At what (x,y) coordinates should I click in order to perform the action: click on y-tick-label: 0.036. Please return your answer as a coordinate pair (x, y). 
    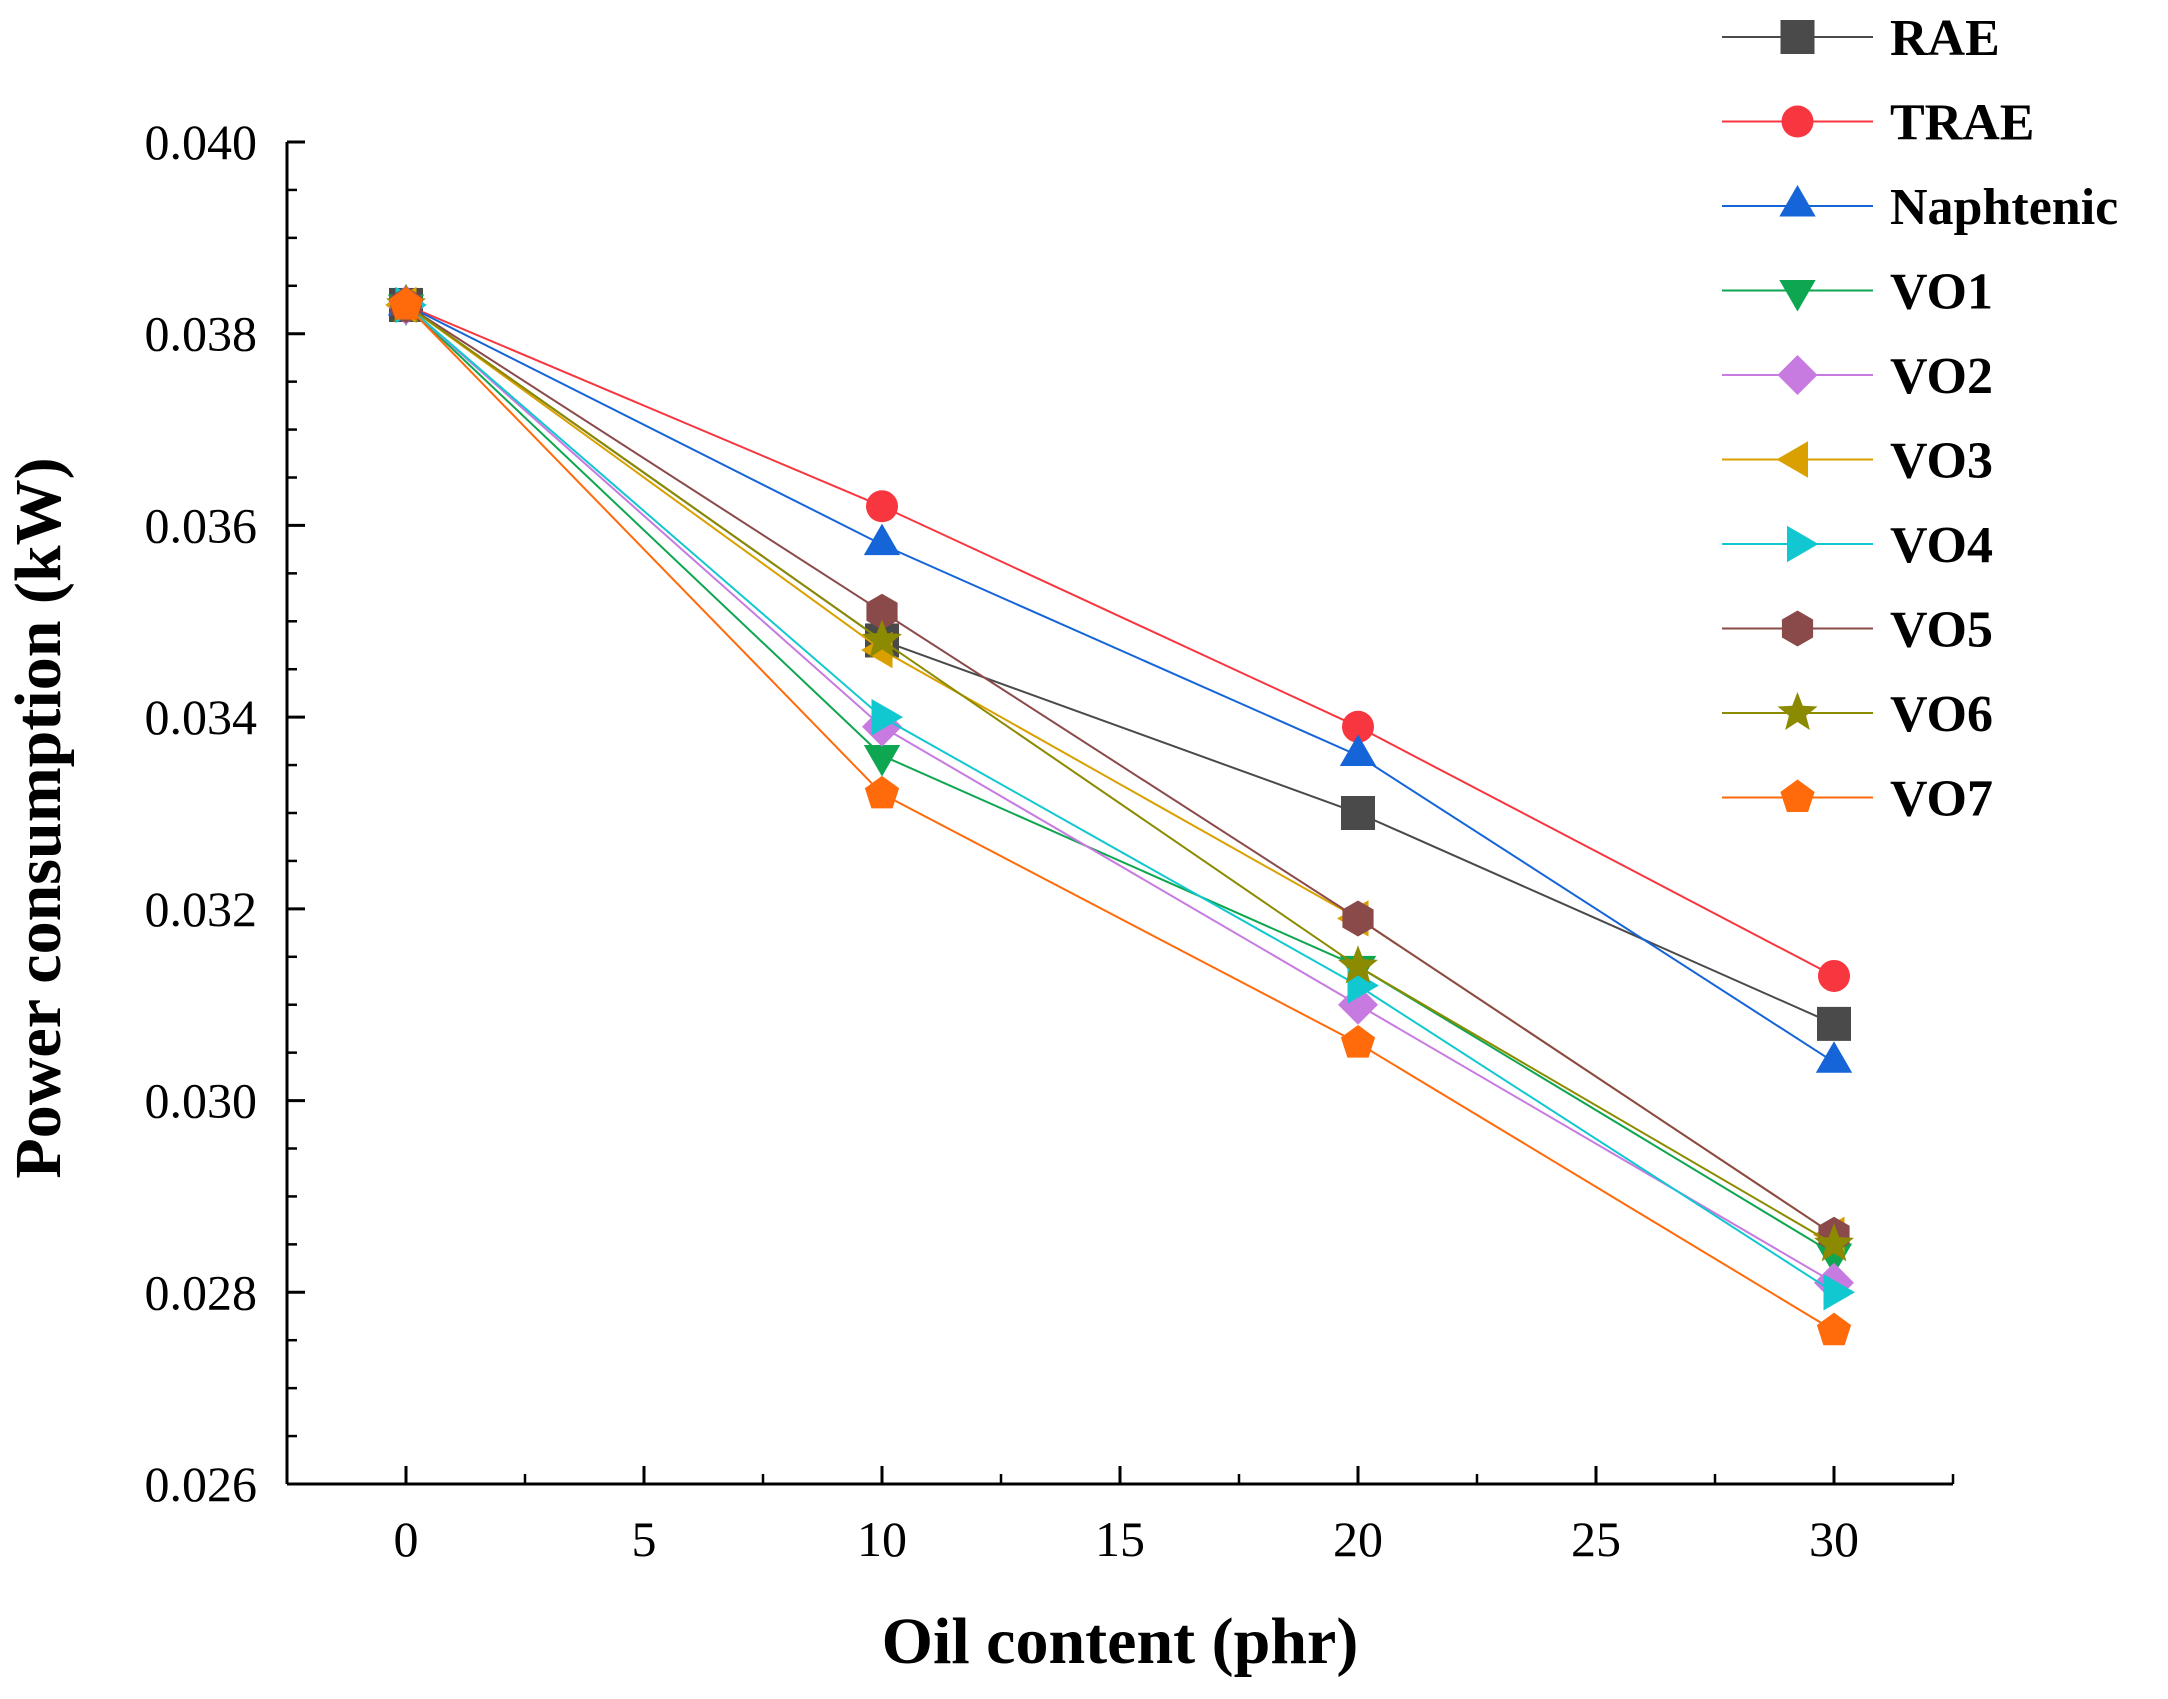
    Looking at the image, I should click on (201, 525).